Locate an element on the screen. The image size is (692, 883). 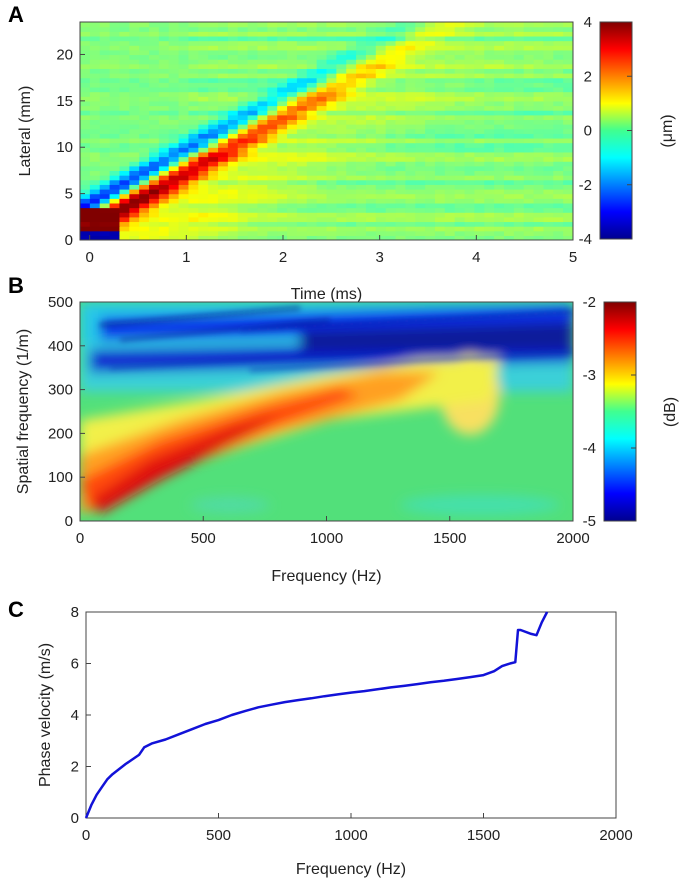
colorbar-tick-label: -4 is located at coordinates (589, 448).